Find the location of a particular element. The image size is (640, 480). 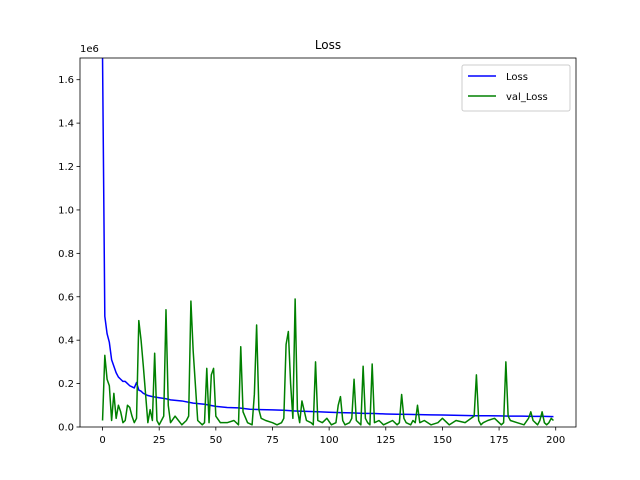

x-tick-label: 75 is located at coordinates (272, 440).